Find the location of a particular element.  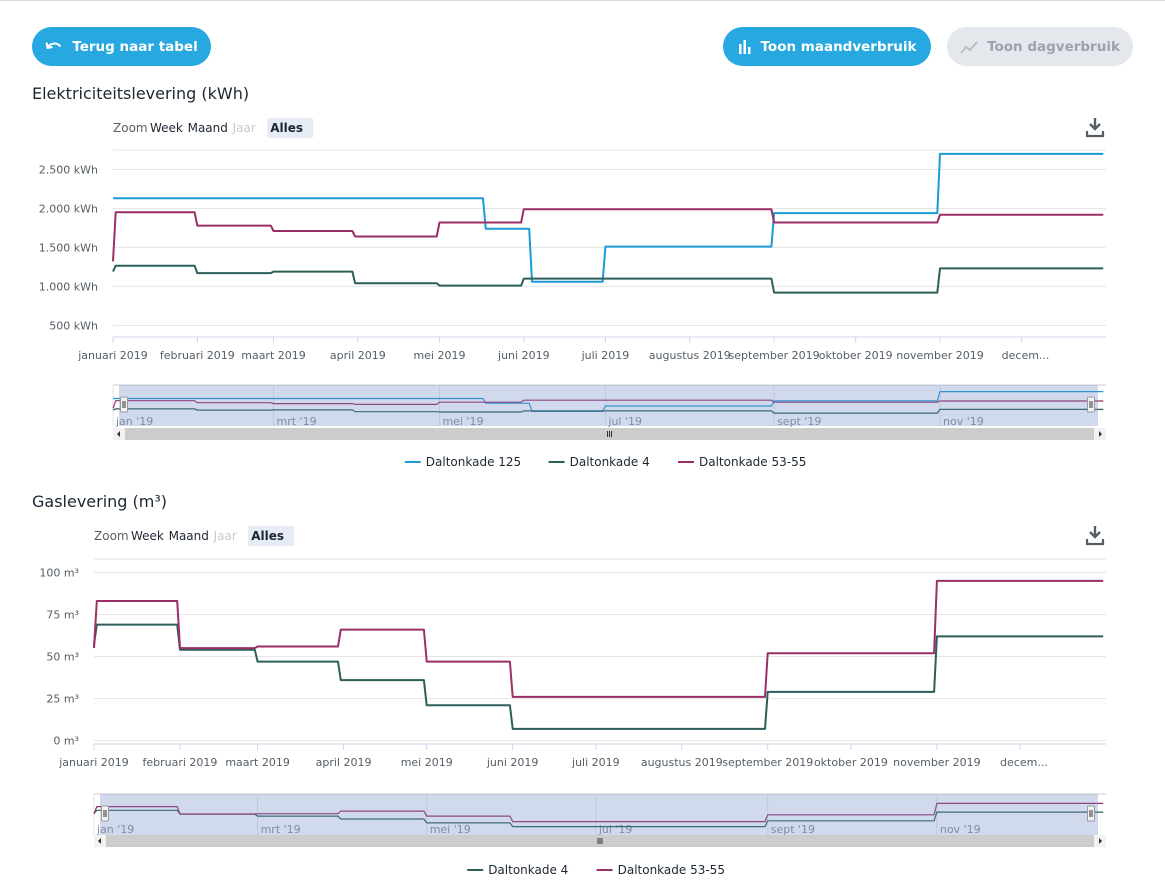

line-chart-icon is located at coordinates (969, 47).